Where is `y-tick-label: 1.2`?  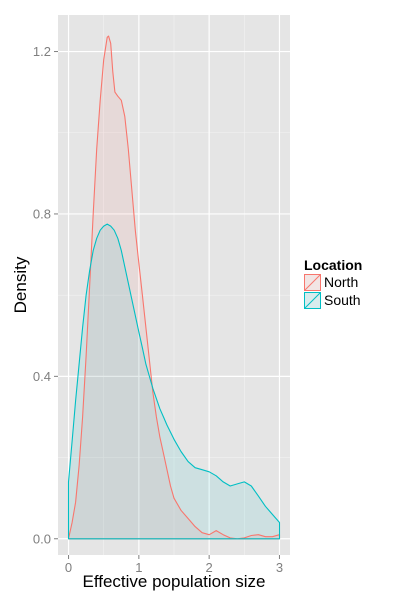
y-tick-label: 1.2 is located at coordinates (42, 51).